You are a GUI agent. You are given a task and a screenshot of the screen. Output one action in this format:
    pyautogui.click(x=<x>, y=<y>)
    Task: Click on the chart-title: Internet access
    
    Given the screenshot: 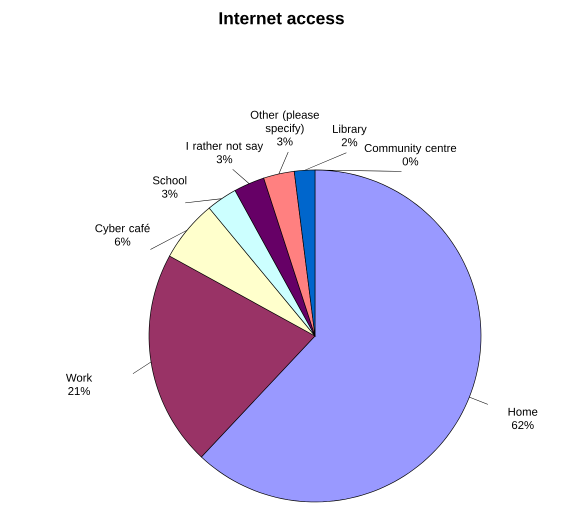 What is the action you would take?
    pyautogui.click(x=282, y=18)
    